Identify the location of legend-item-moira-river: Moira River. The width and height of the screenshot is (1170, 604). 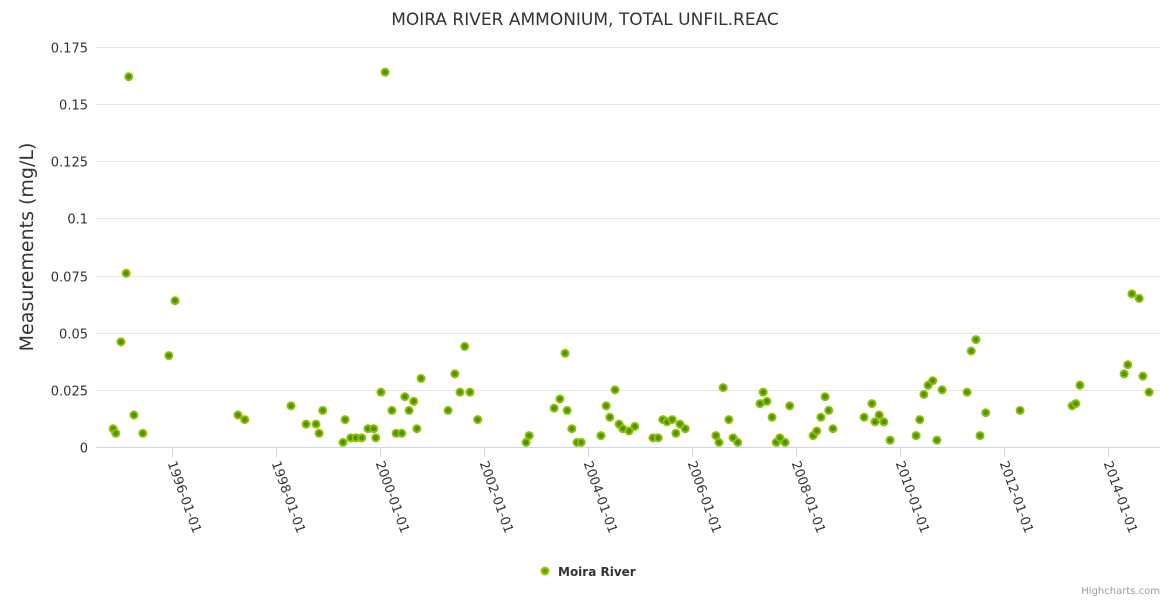
(588, 572).